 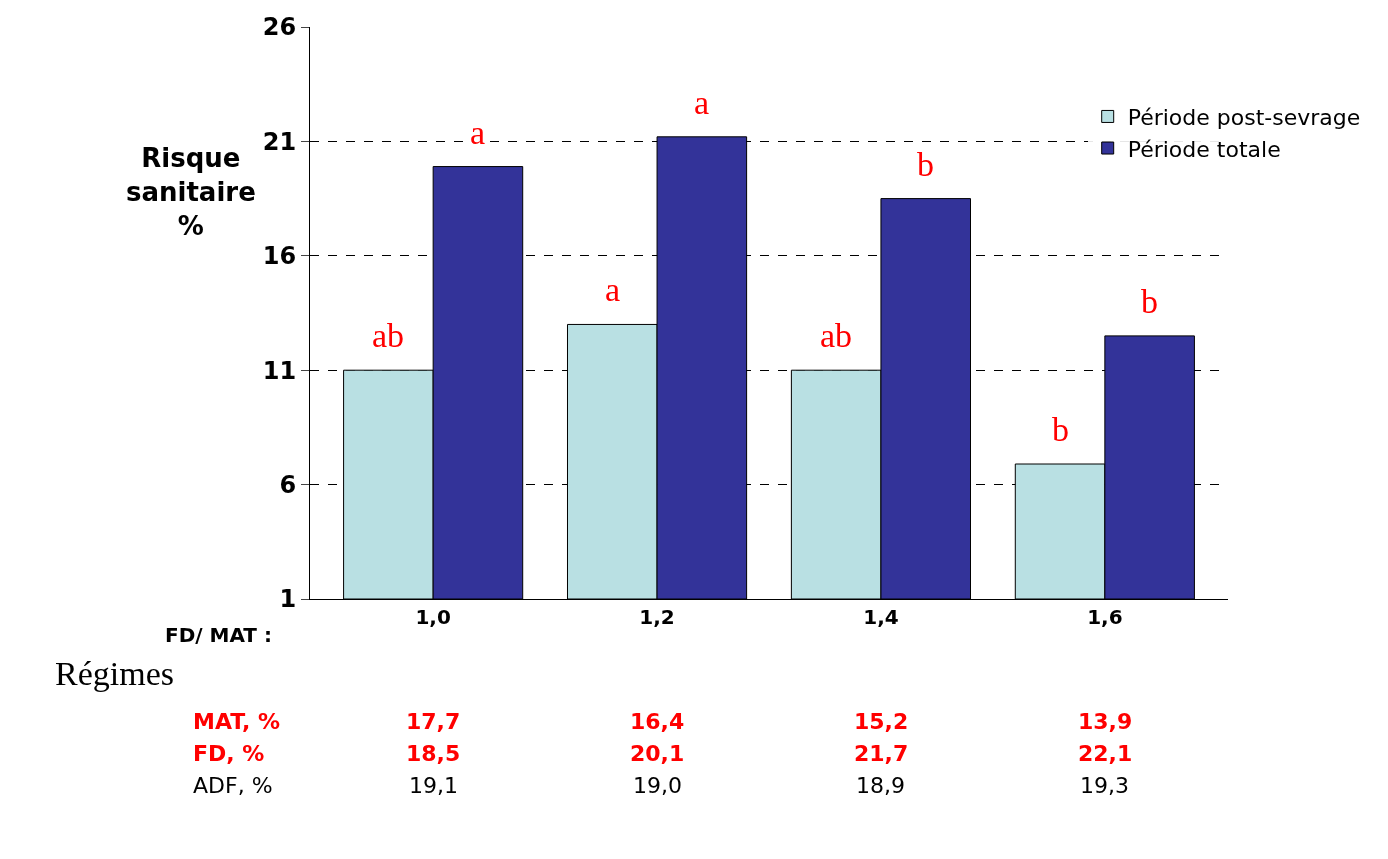 What do you see at coordinates (657, 721) in the screenshot?
I see `text: 16,4` at bounding box center [657, 721].